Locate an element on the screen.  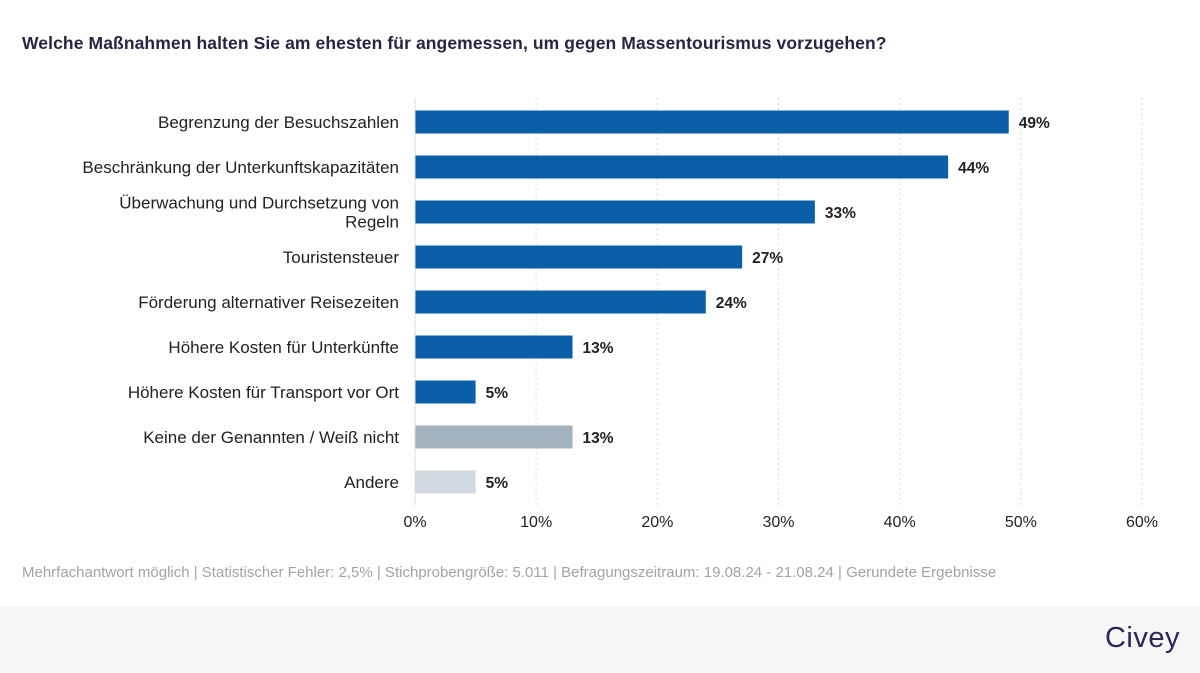
civey-logo: Civey is located at coordinates (1142, 638).